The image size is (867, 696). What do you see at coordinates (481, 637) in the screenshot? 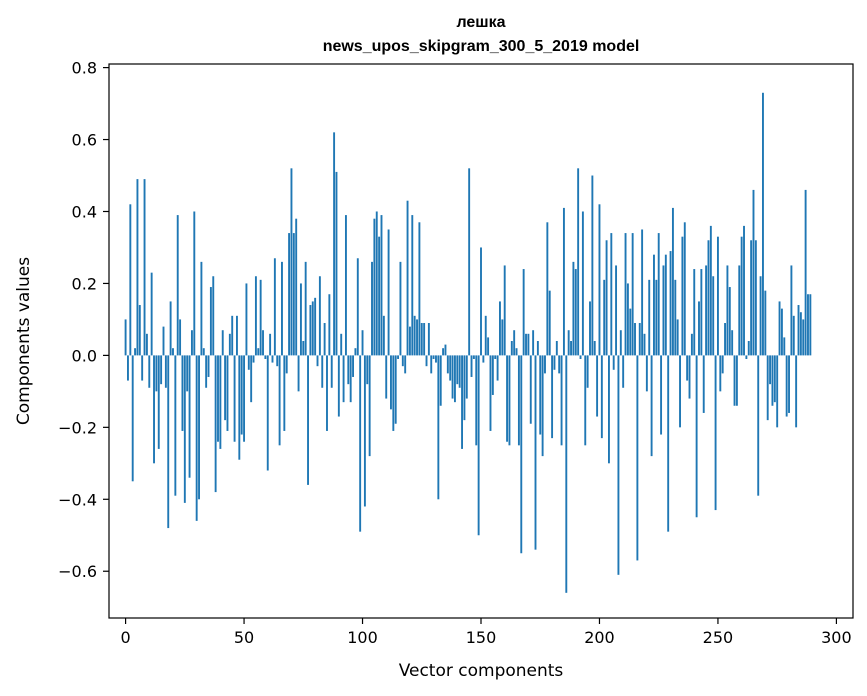
I see `x-tick-label: 150` at bounding box center [481, 637].